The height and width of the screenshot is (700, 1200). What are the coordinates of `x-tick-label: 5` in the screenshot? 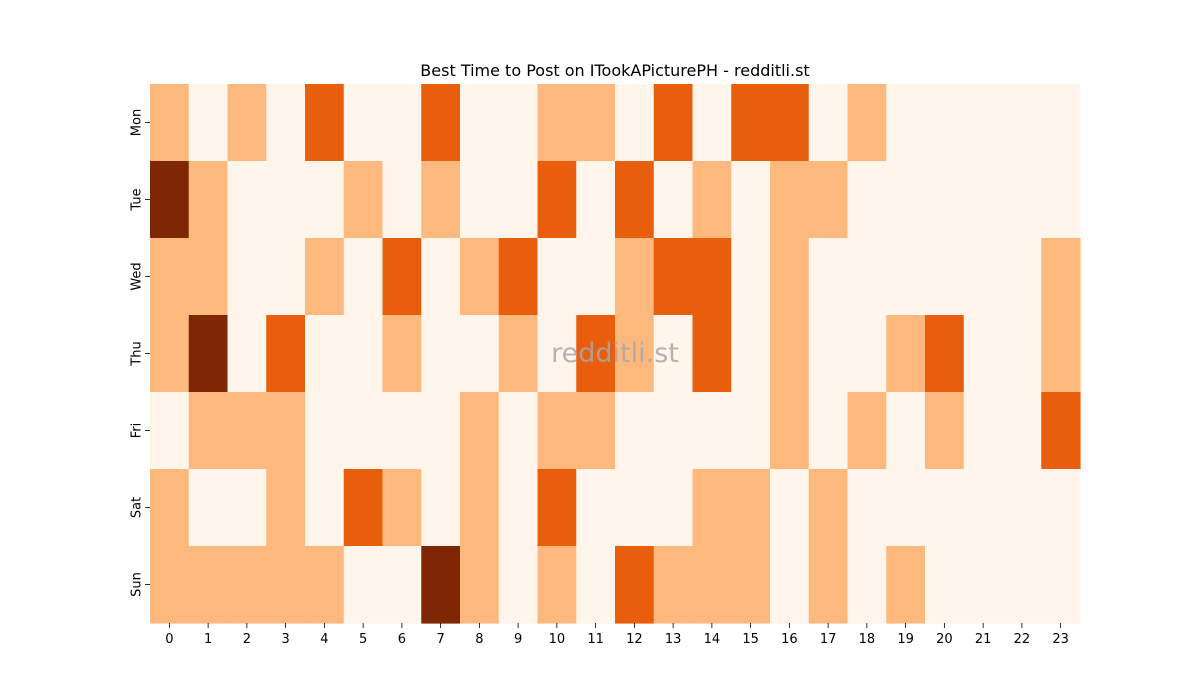 It's located at (363, 639).